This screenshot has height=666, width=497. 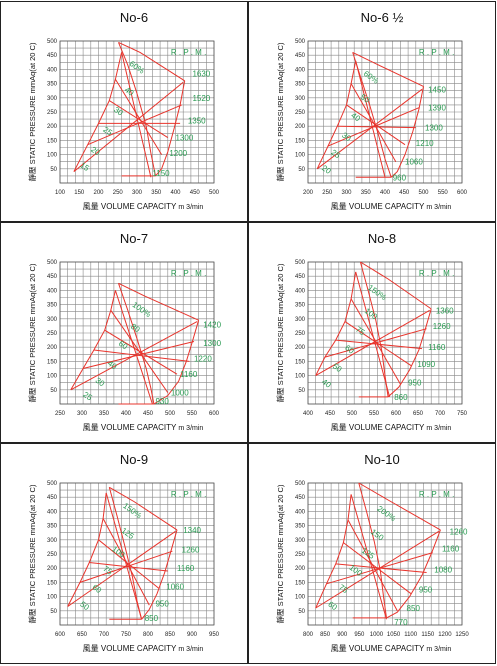 I want to click on rpm-value-label: 930, so click(x=162, y=401).